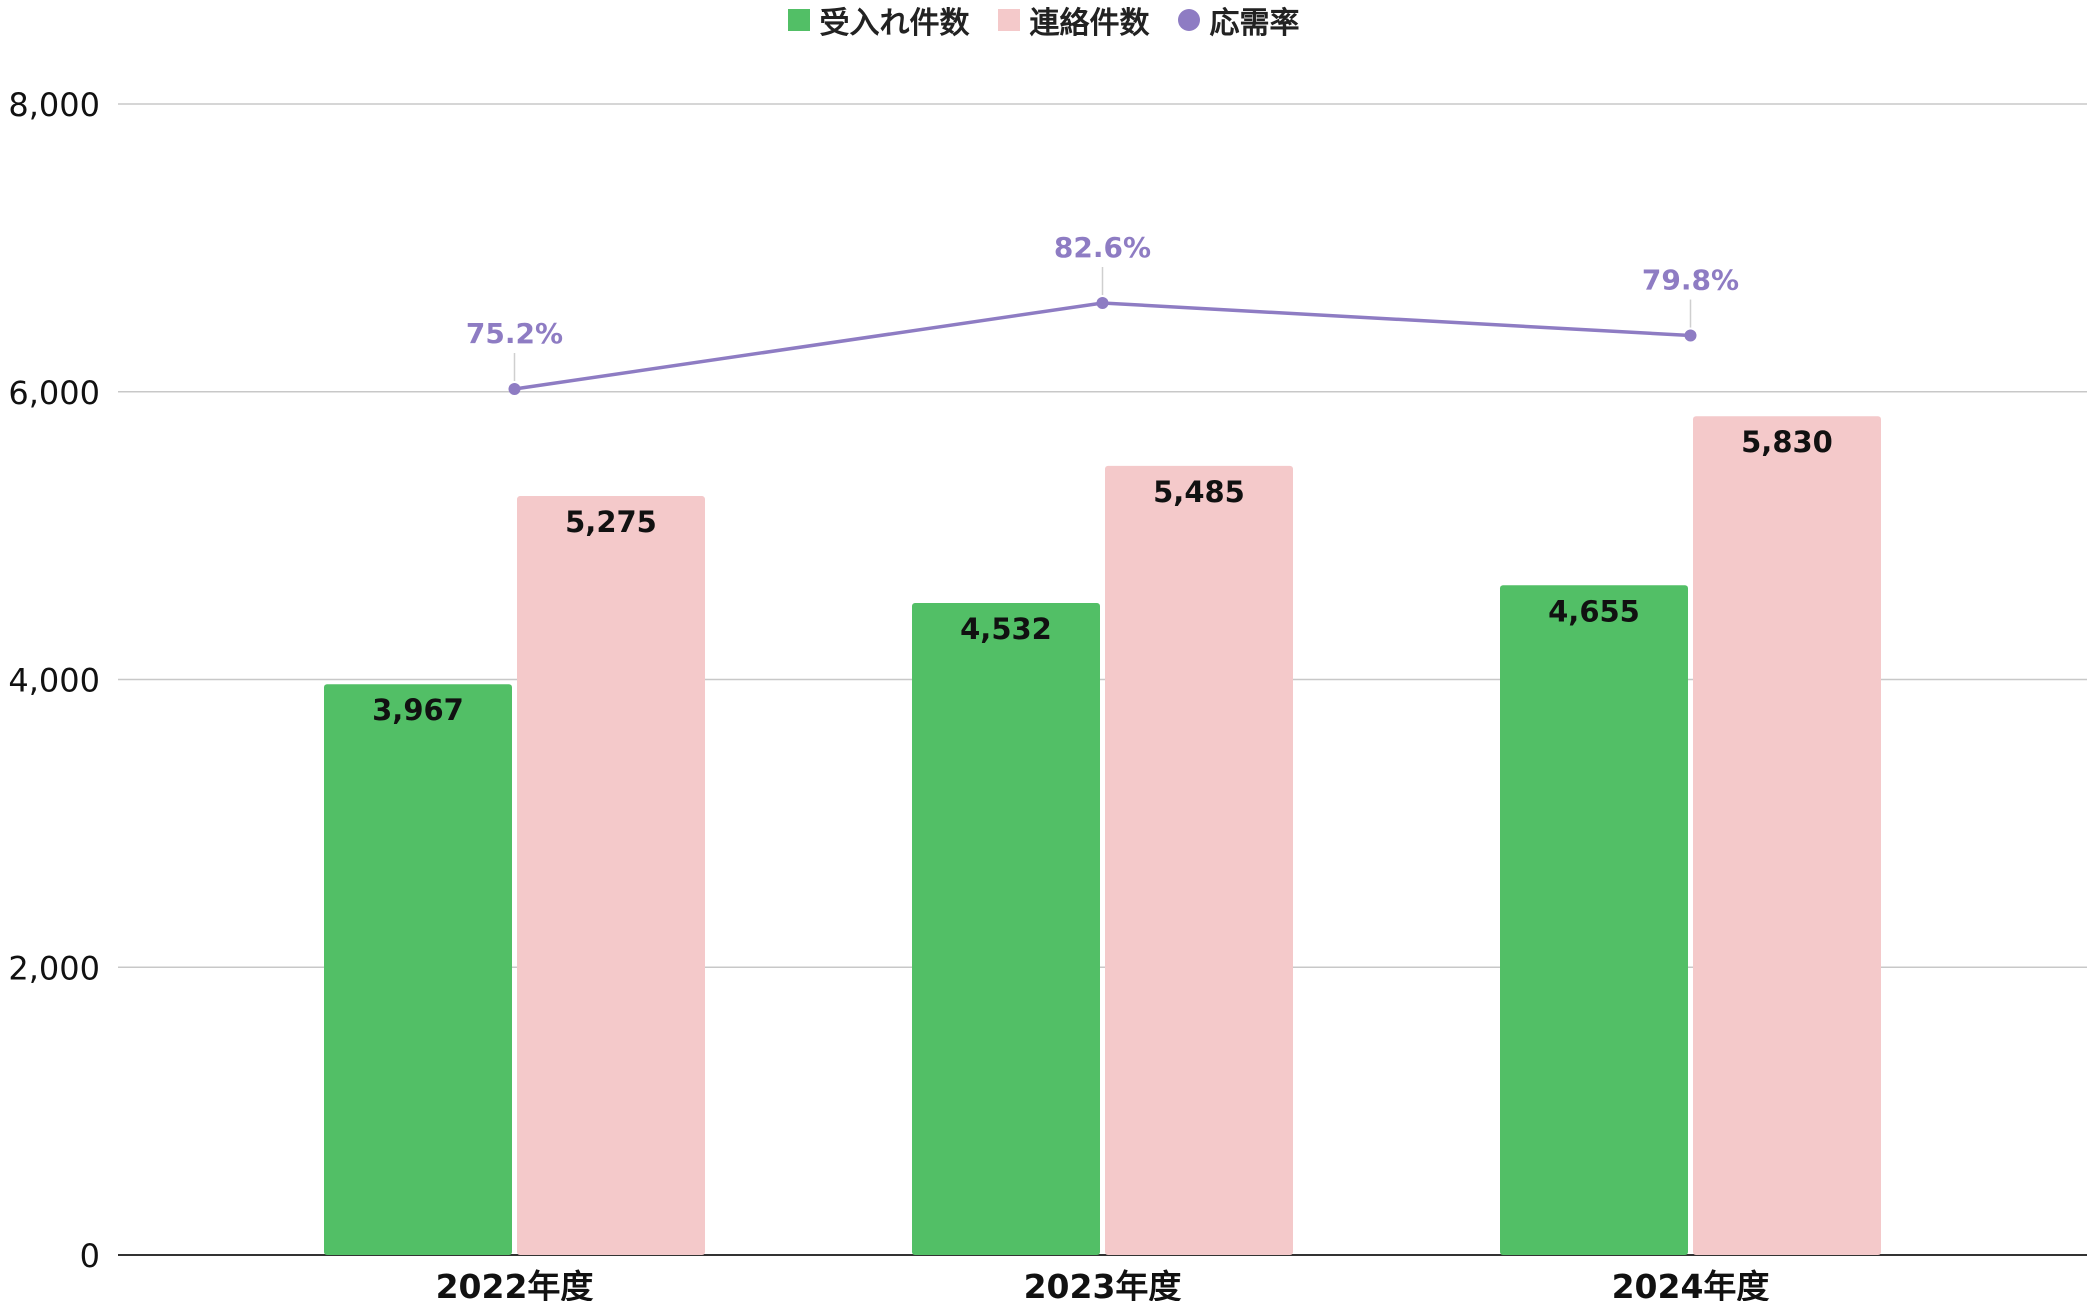  Describe the element at coordinates (611, 522) in the screenshot. I see `bar-label: 5,275` at that location.